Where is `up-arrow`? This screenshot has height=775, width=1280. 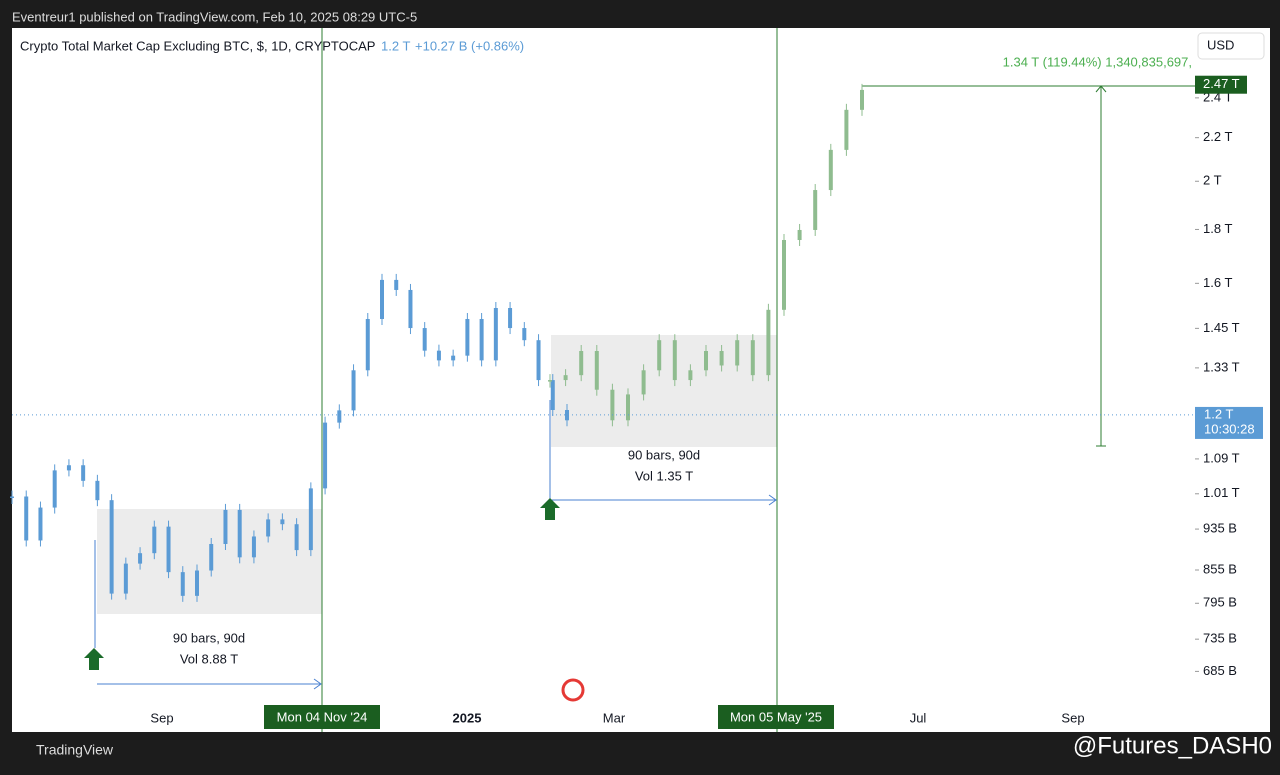 up-arrow is located at coordinates (94, 659).